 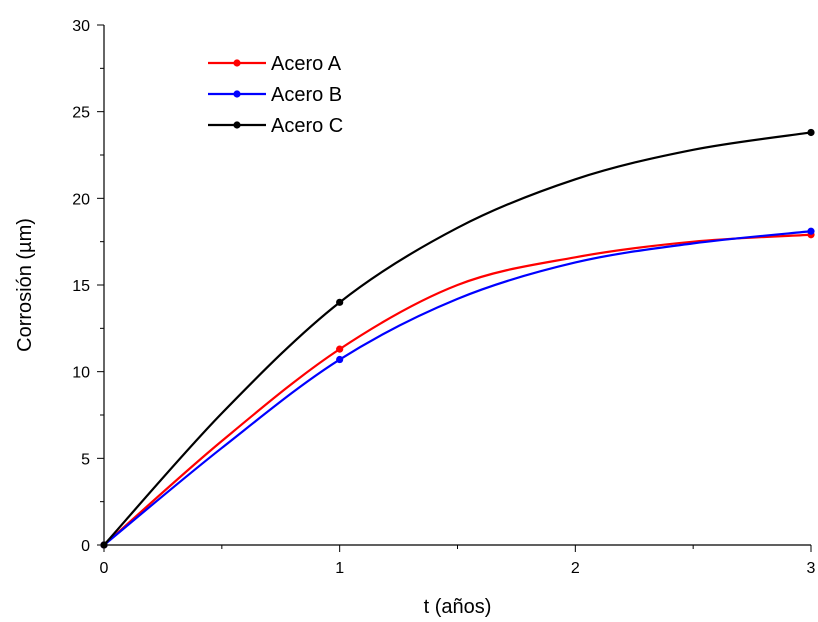 What do you see at coordinates (306, 64) in the screenshot?
I see `legend-label-acero-a: Acero A` at bounding box center [306, 64].